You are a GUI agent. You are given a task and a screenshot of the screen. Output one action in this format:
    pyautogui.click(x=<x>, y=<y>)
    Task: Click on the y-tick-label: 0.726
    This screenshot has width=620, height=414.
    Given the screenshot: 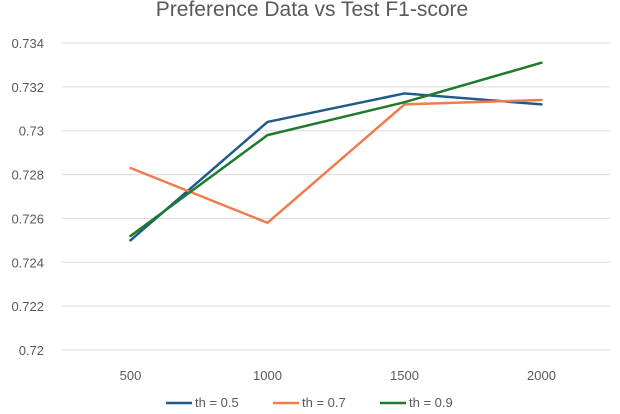 What is the action you would take?
    pyautogui.click(x=27, y=218)
    